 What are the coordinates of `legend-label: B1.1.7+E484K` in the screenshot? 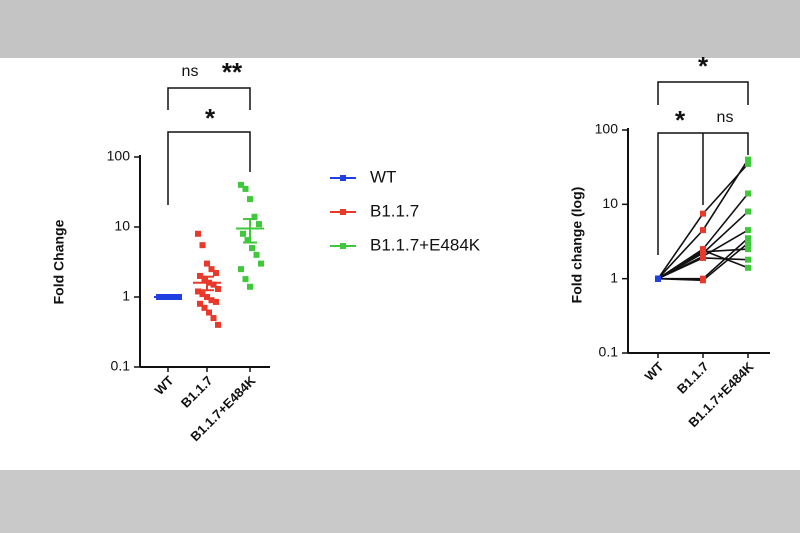 It's located at (425, 244).